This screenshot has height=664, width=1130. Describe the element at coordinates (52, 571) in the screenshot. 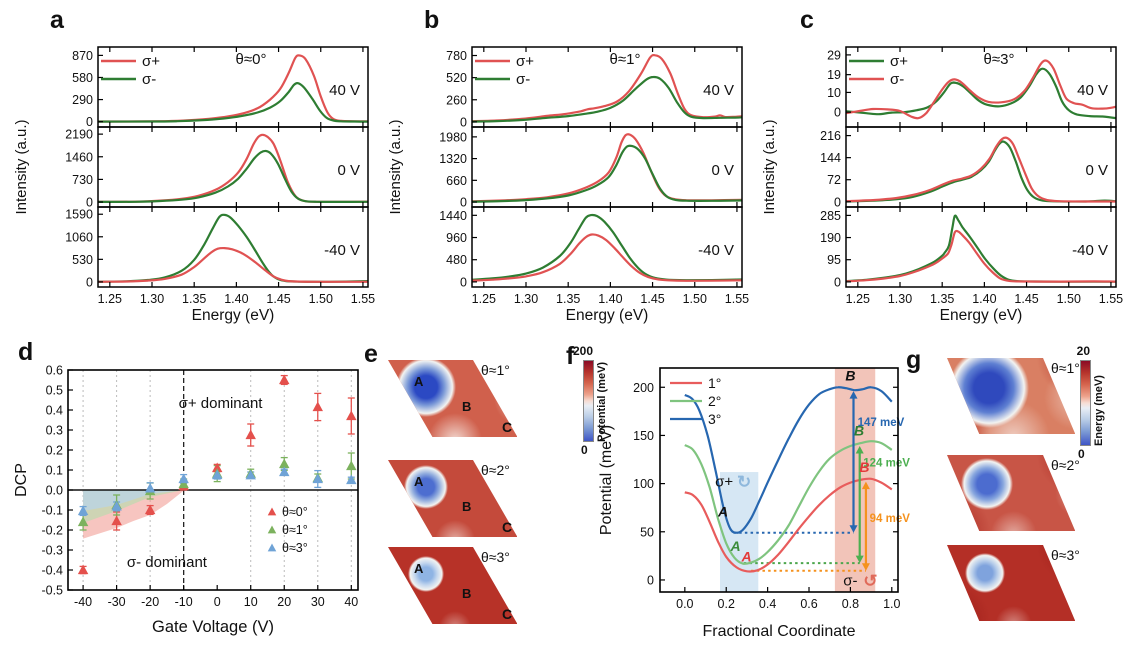

I see `y-tick-label: -0.4` at that location.